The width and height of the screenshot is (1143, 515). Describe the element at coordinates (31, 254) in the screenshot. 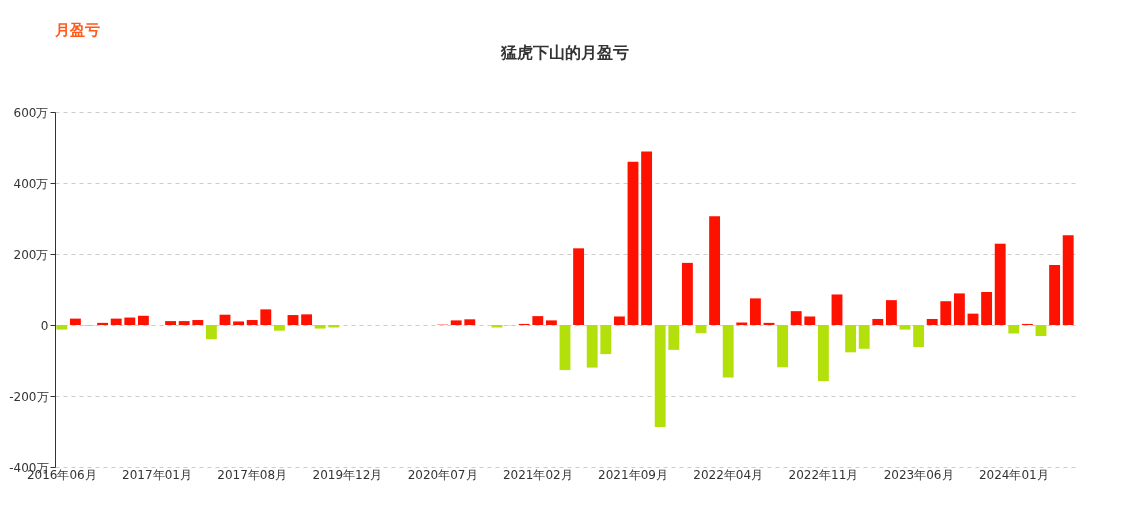

I see `y-tick-label: 200万` at that location.